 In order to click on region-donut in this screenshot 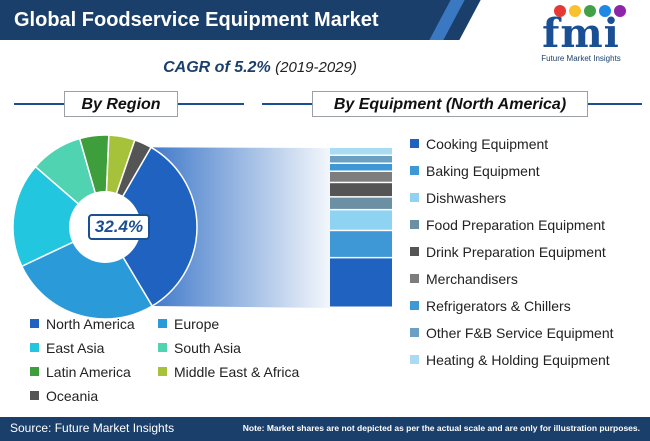, I will do `click(105, 227)`.